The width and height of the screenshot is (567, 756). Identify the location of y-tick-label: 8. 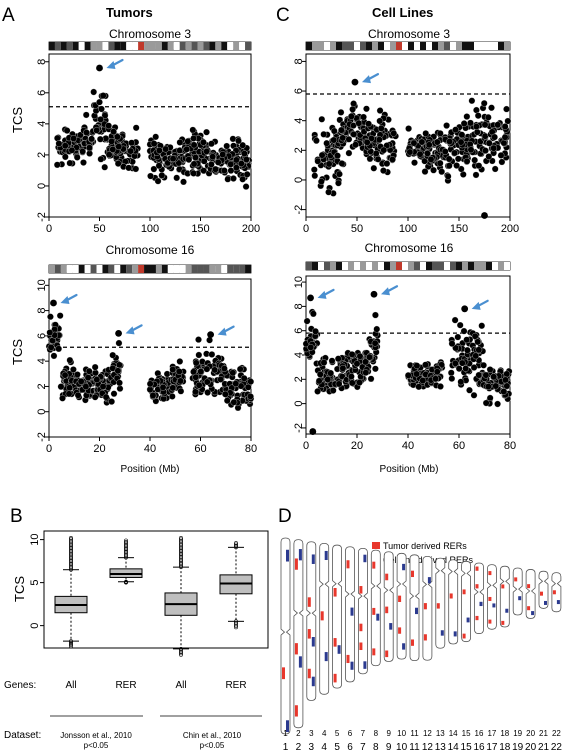
(299, 61).